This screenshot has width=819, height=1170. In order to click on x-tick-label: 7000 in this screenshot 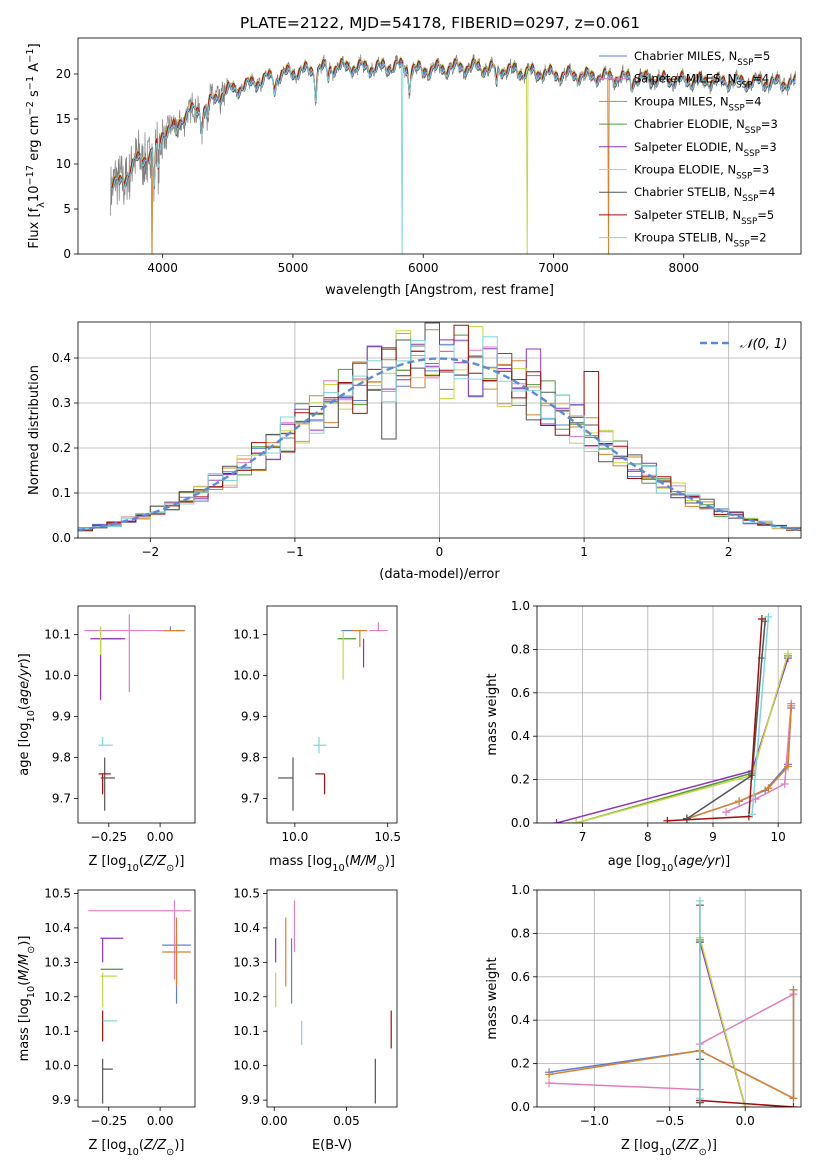, I will do `click(553, 268)`.